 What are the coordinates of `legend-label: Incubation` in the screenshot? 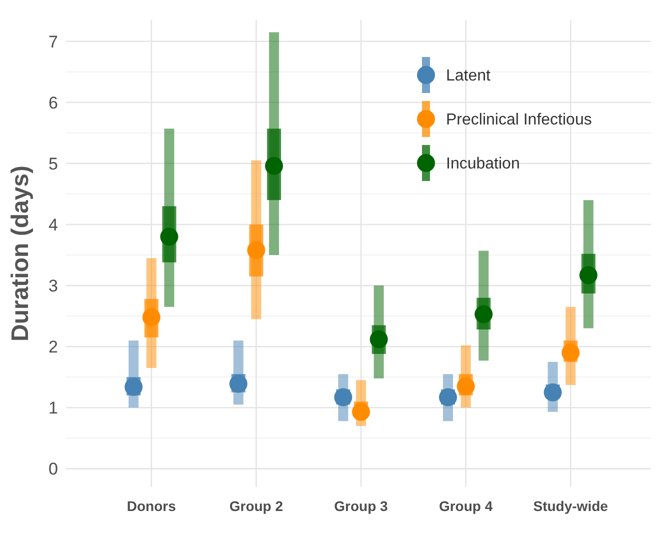 It's located at (483, 164).